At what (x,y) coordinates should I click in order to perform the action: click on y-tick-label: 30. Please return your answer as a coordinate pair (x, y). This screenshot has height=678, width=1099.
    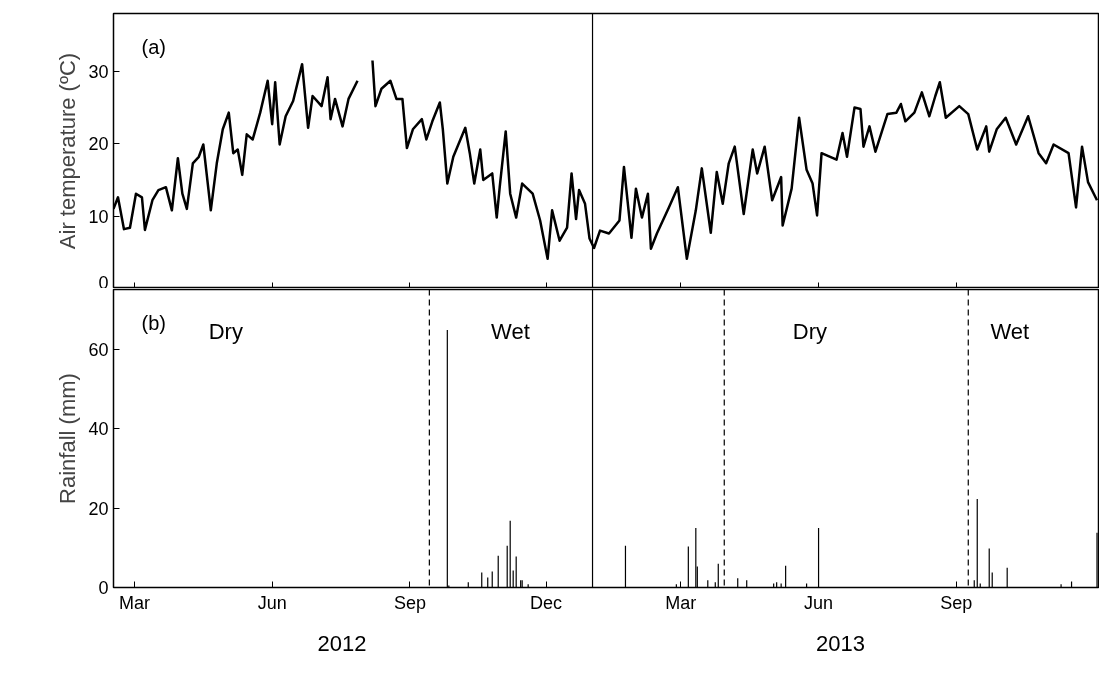
    Looking at the image, I should click on (98, 71).